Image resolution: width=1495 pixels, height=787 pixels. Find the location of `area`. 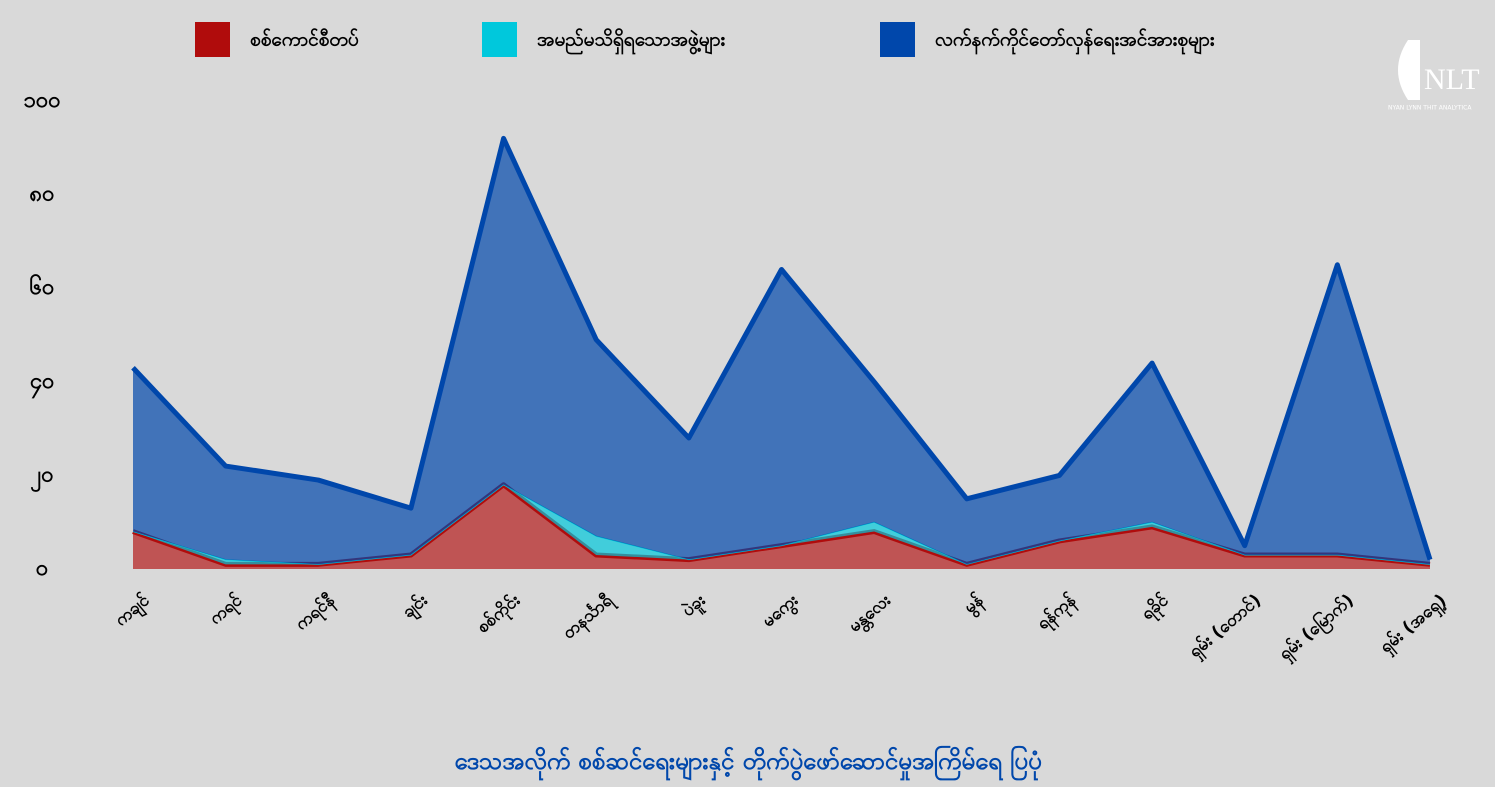

area is located at coordinates (781, 526).